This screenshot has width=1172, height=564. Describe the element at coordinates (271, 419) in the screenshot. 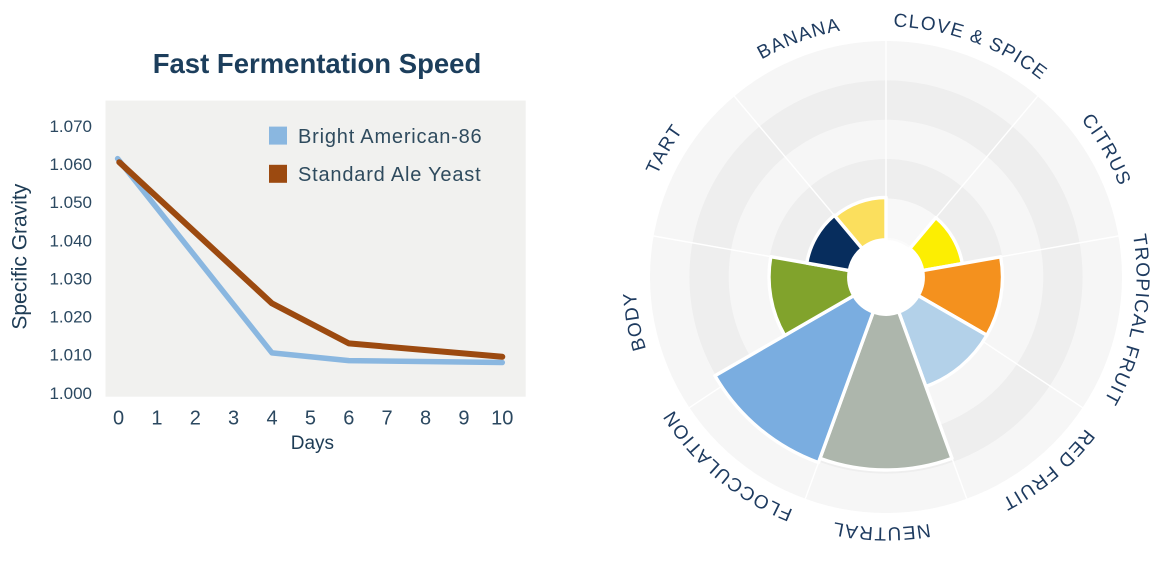

I see `svg-text: 4` at that location.